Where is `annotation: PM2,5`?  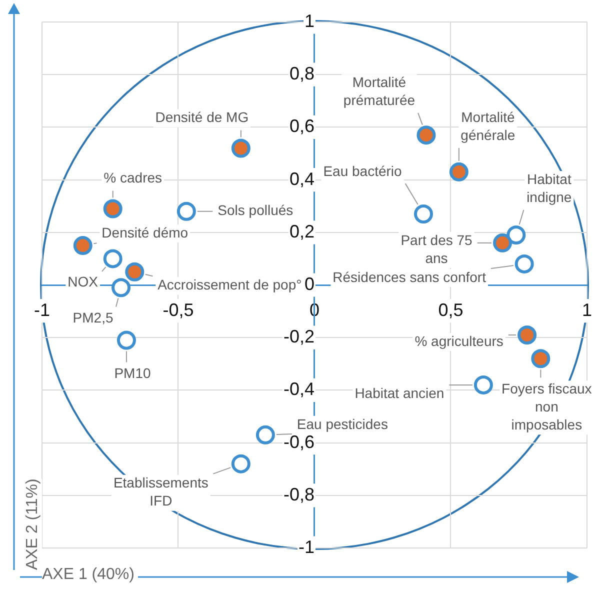 annotation: PM2,5 is located at coordinates (93, 317).